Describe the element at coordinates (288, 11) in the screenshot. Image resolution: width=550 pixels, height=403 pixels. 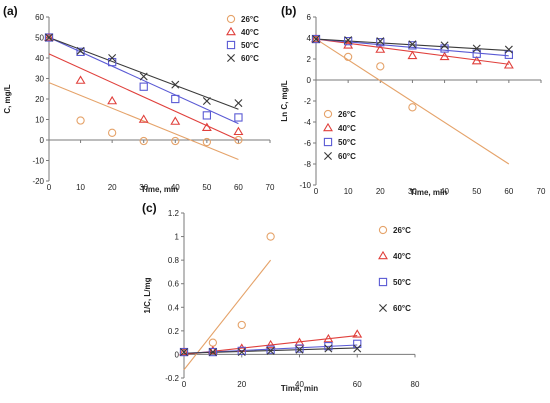
I see `panel-label: (b)` at that location.